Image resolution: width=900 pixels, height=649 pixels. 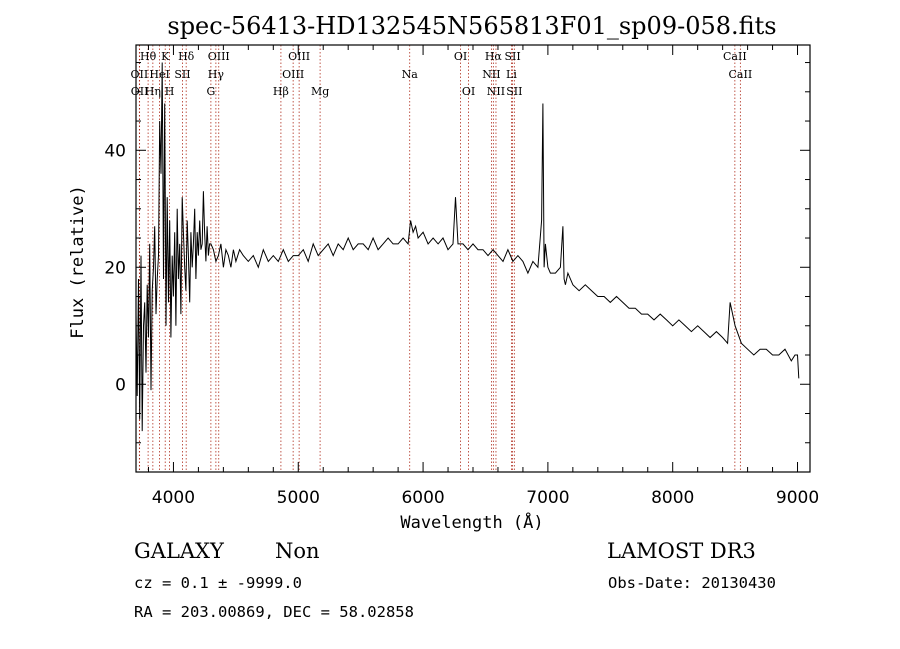 I want to click on spectral-line-label-24: SII, so click(x=514, y=91).